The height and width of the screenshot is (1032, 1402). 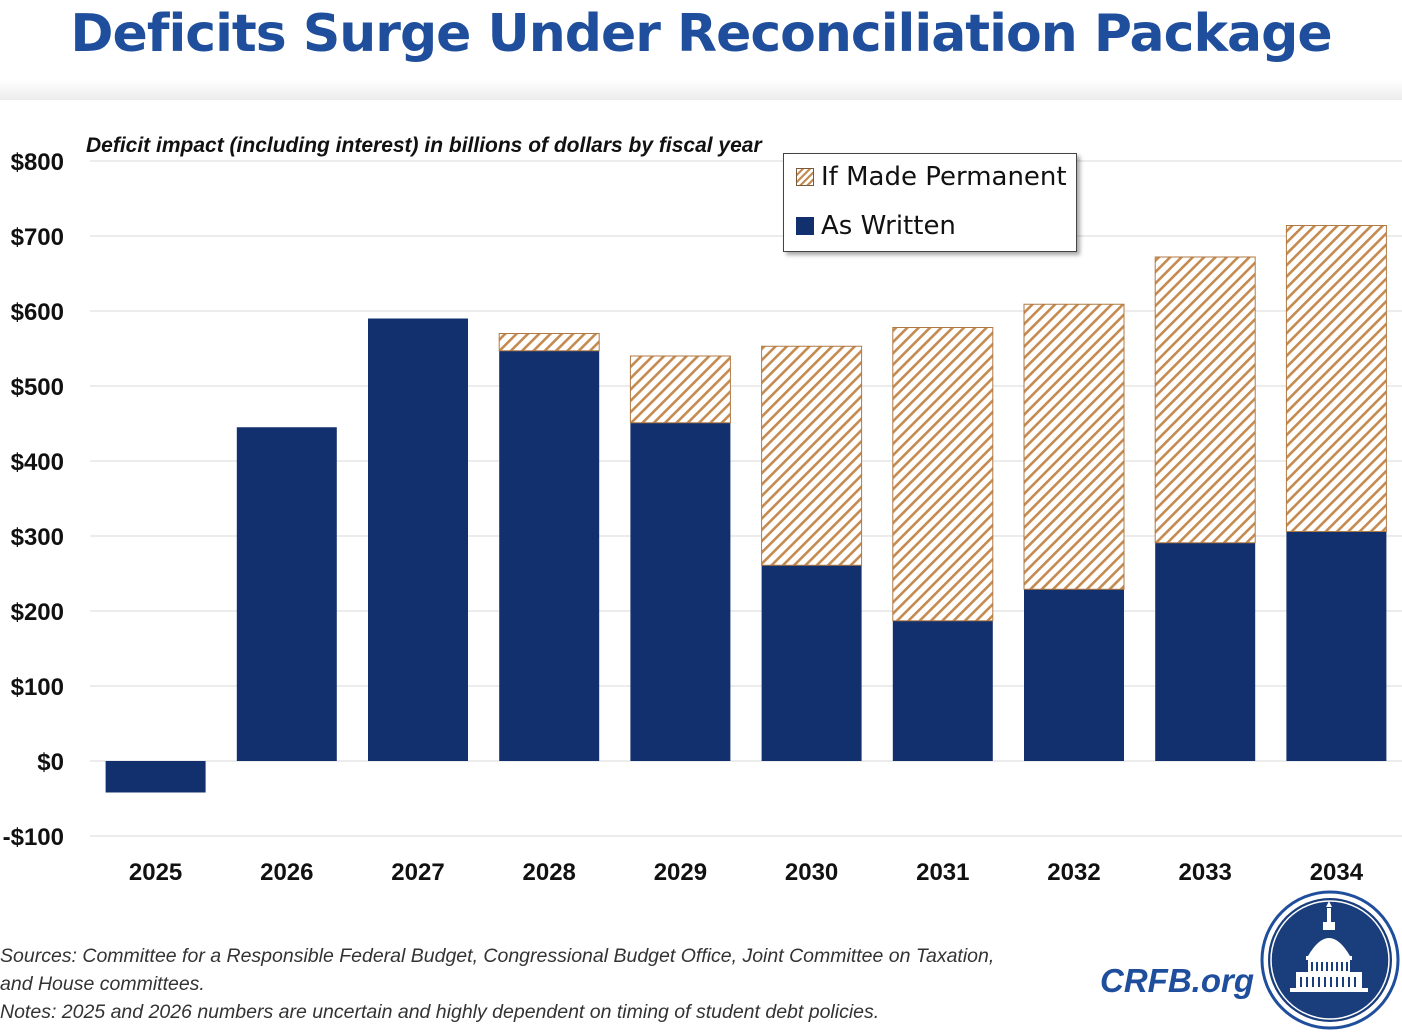 What do you see at coordinates (155, 872) in the screenshot?
I see `x-tick-label: 2025` at bounding box center [155, 872].